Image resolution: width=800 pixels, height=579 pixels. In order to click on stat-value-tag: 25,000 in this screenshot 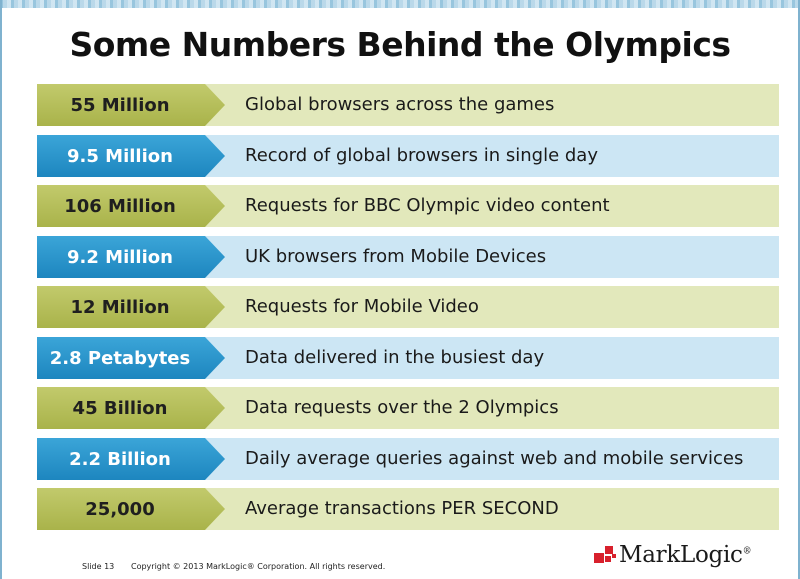, I will do `click(131, 509)`.